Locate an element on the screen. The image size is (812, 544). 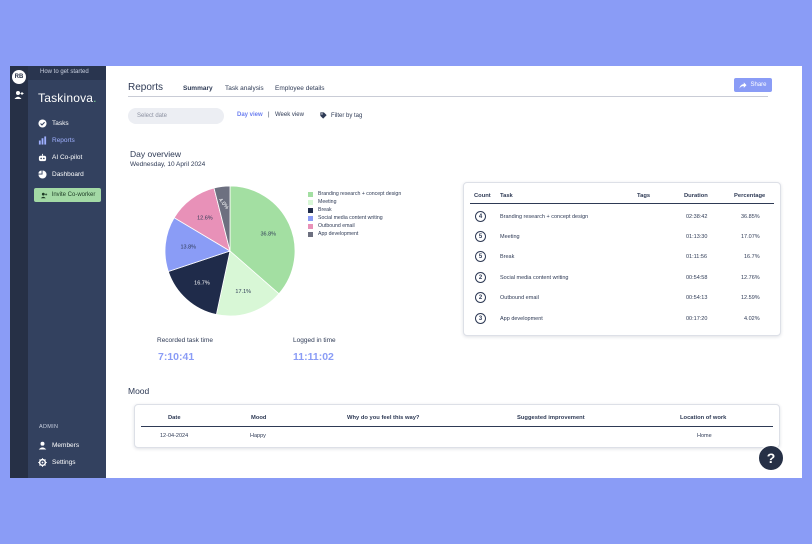
task-percentage: 17.07% is located at coordinates (750, 237).